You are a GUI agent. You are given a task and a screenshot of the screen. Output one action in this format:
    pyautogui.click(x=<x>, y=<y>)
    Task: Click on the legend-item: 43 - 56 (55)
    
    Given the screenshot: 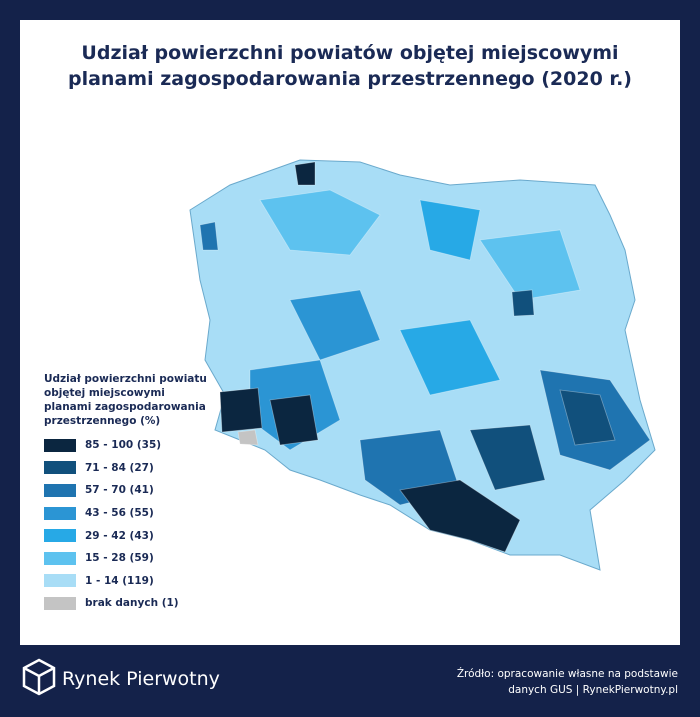 What is the action you would take?
    pyautogui.click(x=139, y=513)
    